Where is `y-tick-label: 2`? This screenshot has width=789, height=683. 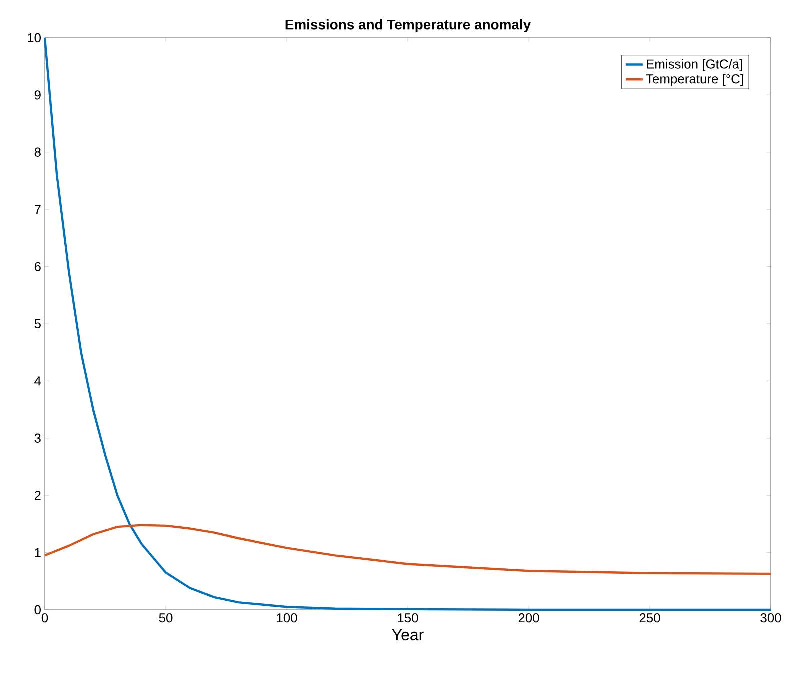 y-tick-label: 2 is located at coordinates (37, 495).